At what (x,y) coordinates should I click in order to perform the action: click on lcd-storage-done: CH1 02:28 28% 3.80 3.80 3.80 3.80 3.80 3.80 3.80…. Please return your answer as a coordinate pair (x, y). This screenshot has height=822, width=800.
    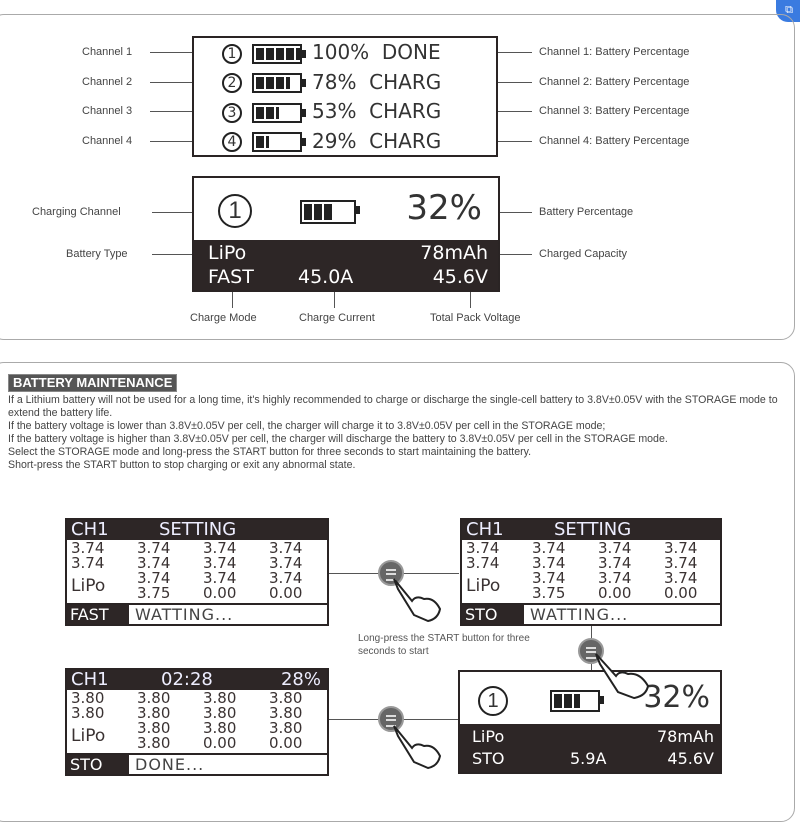
    Looking at the image, I should click on (197, 722).